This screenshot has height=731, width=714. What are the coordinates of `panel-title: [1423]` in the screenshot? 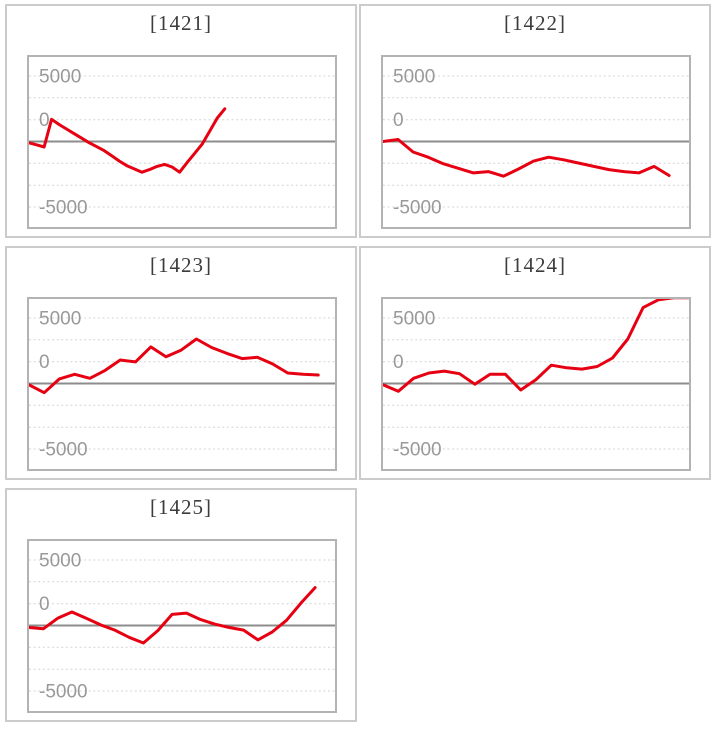 It's located at (181, 265).